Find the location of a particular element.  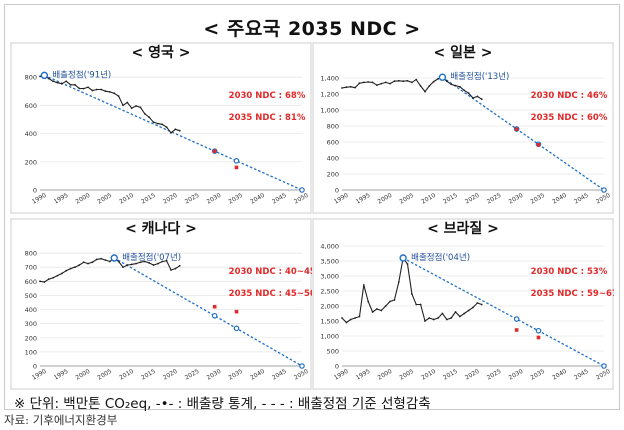

chart-japan-title: < 일본 > is located at coordinates (463, 53).